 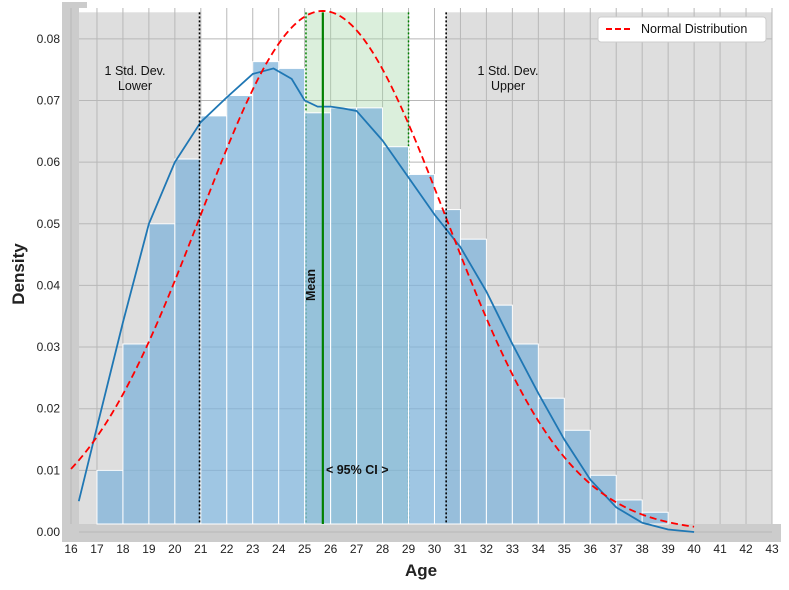 What do you see at coordinates (49, 532) in the screenshot?
I see `y-tick-label: 0.00` at bounding box center [49, 532].